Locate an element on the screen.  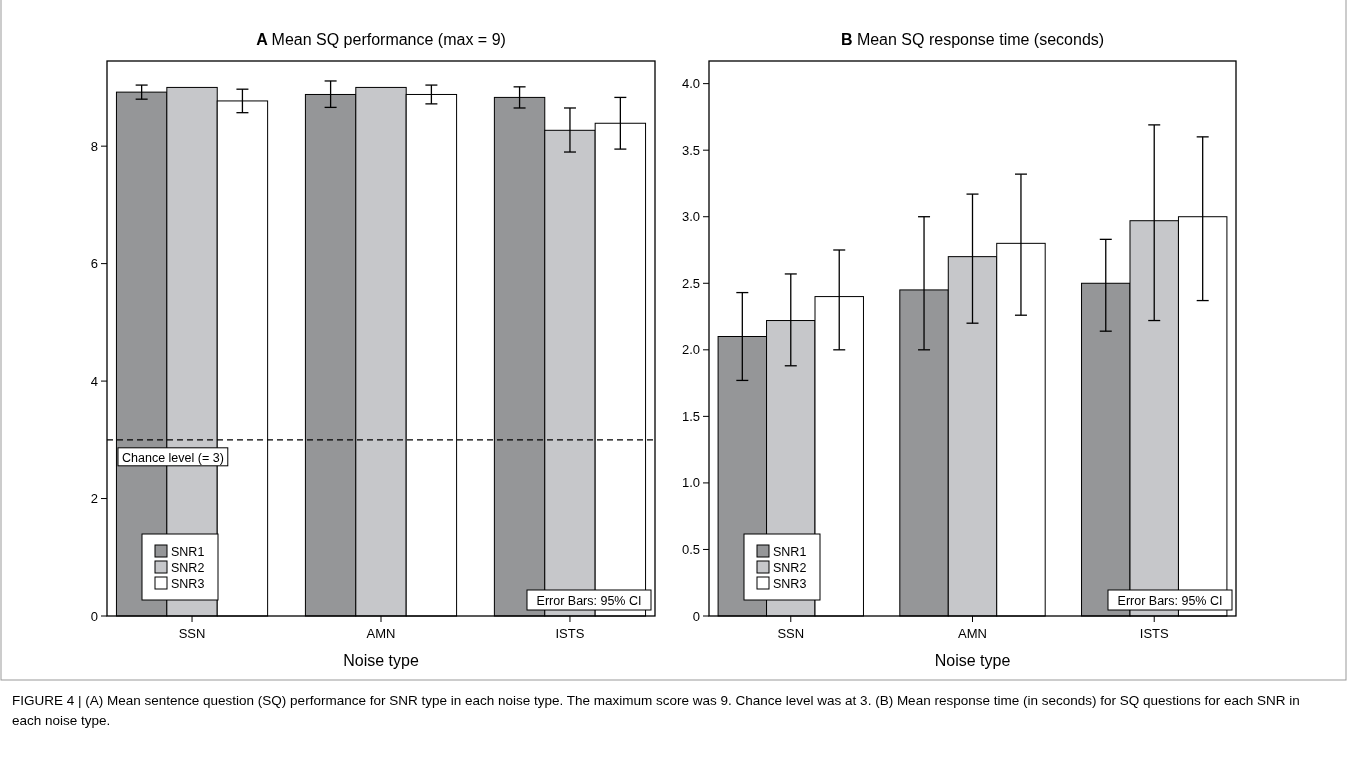
y-tick-label: 2 is located at coordinates (94, 499).